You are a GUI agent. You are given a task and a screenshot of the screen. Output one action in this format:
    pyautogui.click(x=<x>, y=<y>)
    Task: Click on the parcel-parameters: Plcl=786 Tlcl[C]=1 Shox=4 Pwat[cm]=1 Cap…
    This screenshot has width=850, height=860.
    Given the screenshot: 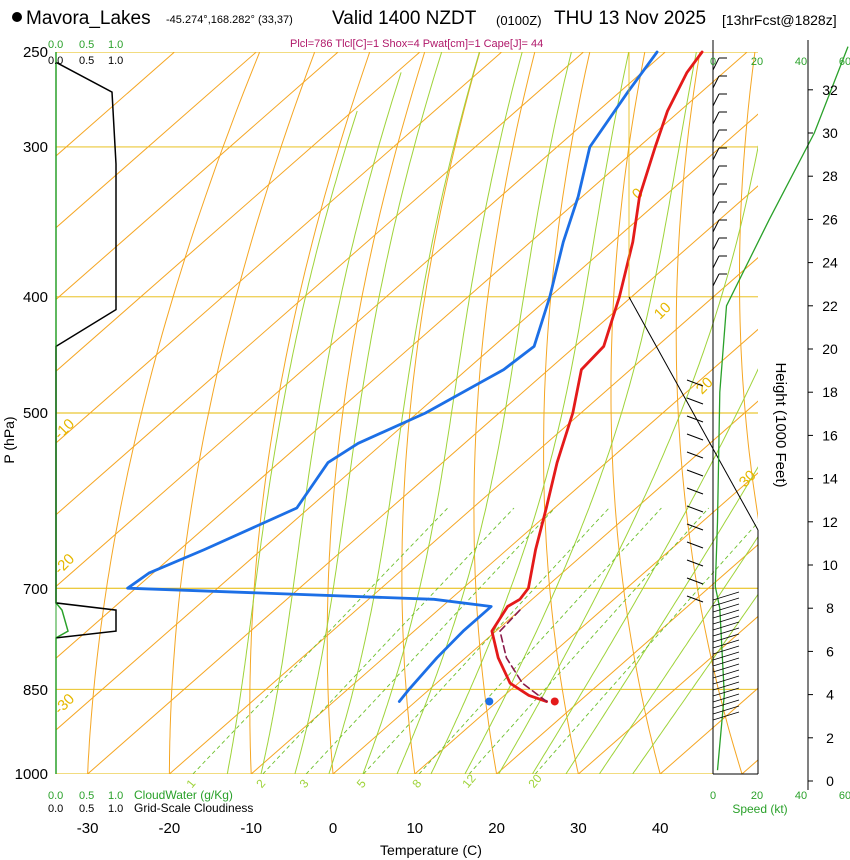 What is the action you would take?
    pyautogui.click(x=417, y=44)
    